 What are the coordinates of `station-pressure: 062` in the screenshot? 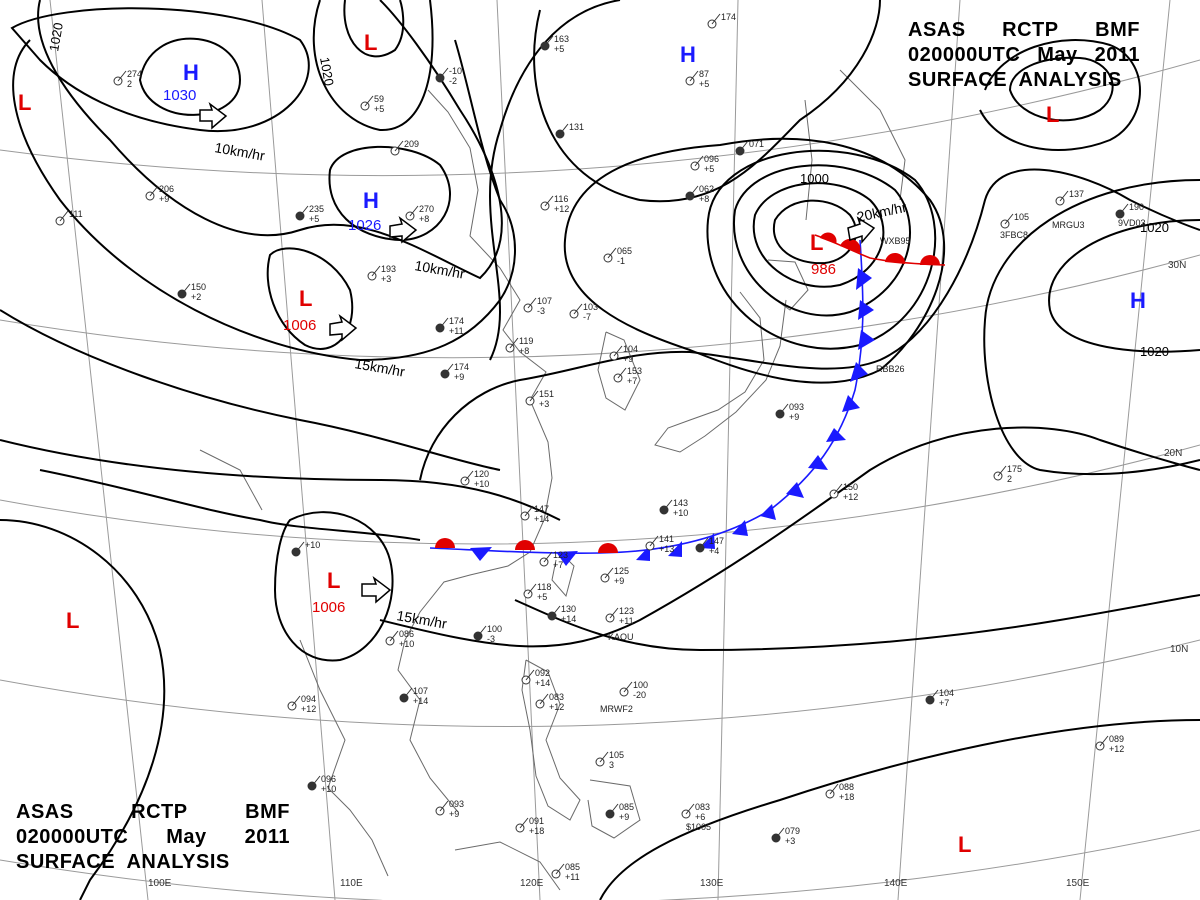 It's located at (706, 189).